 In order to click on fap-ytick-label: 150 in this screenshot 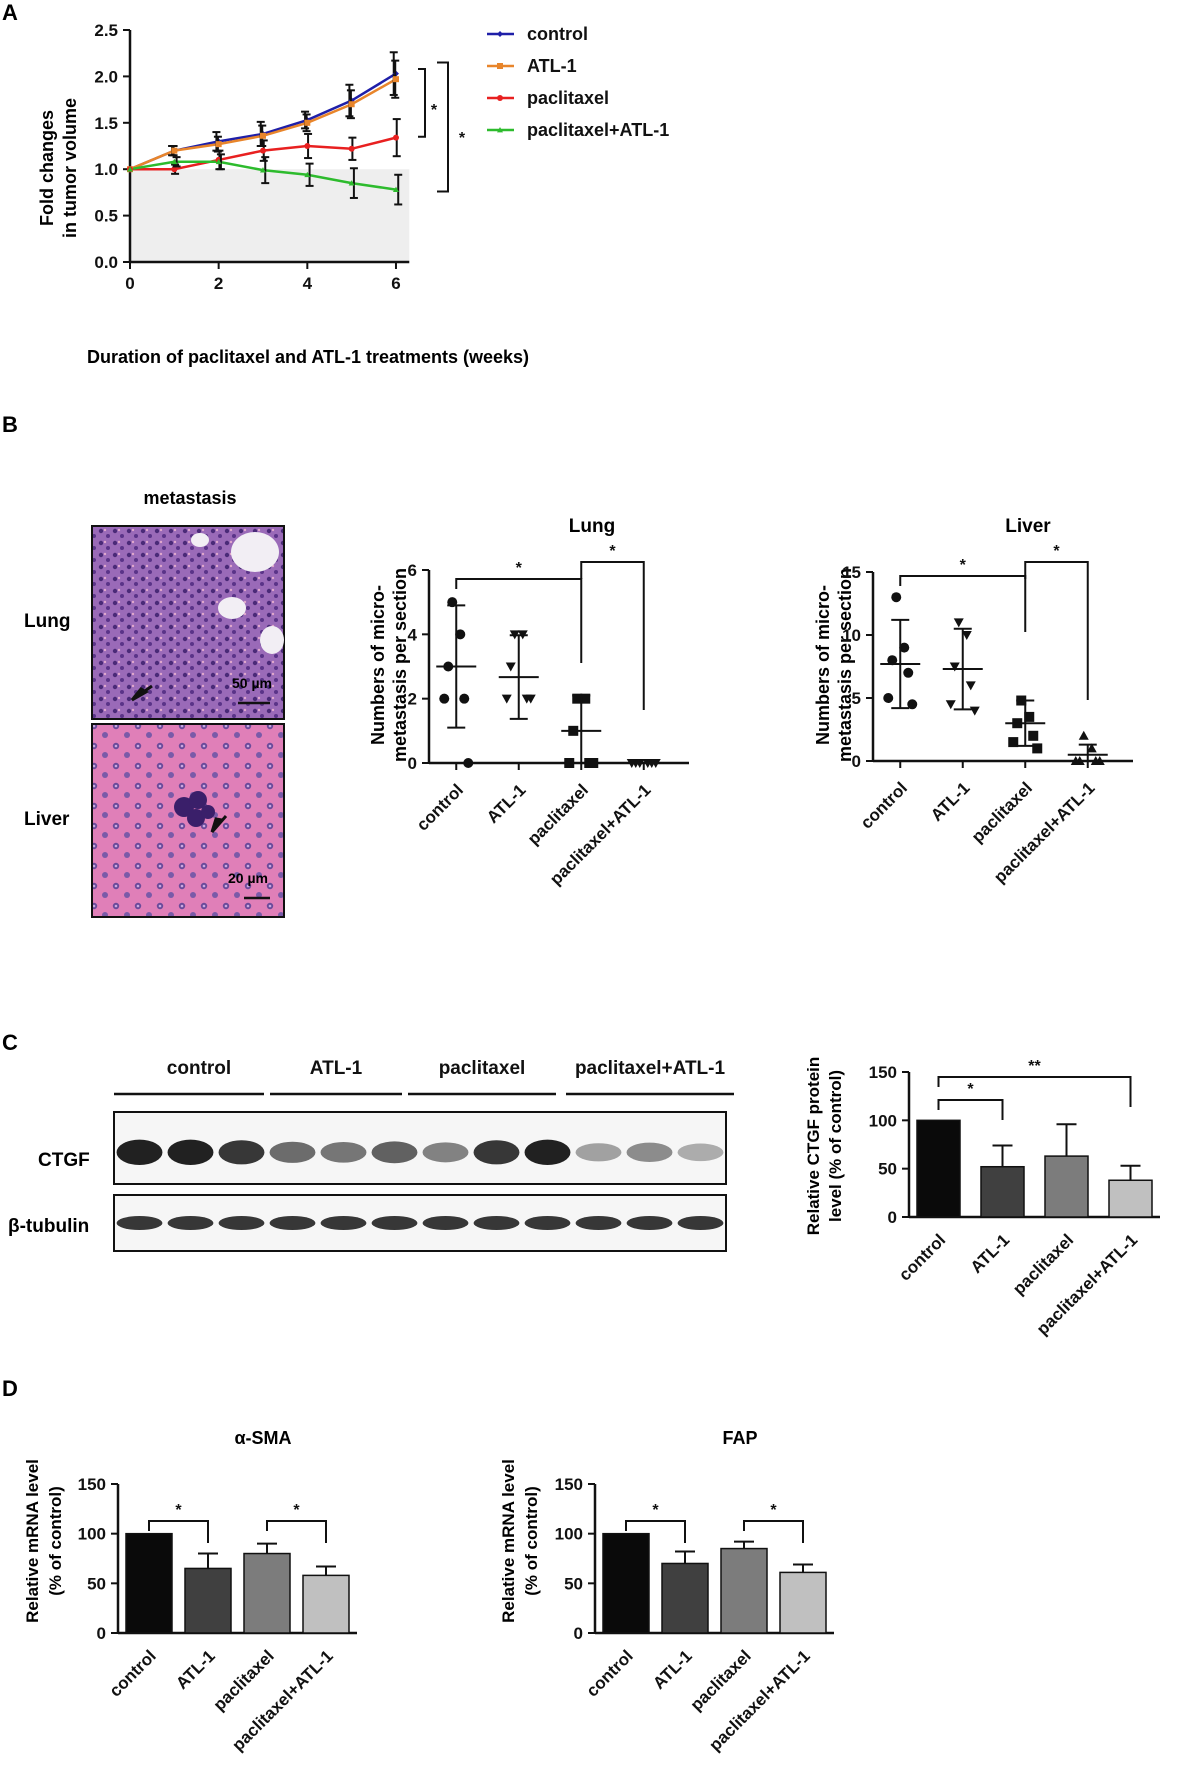, I will do `click(569, 1484)`.